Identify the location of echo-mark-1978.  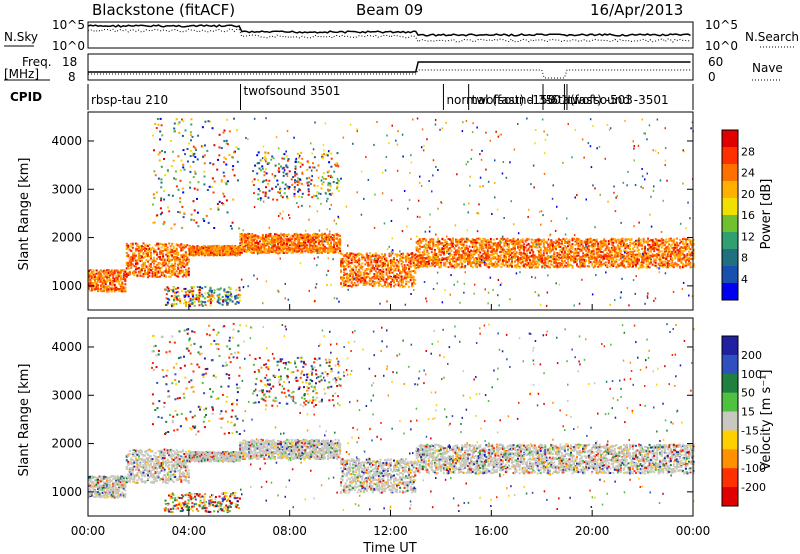
(300, 244).